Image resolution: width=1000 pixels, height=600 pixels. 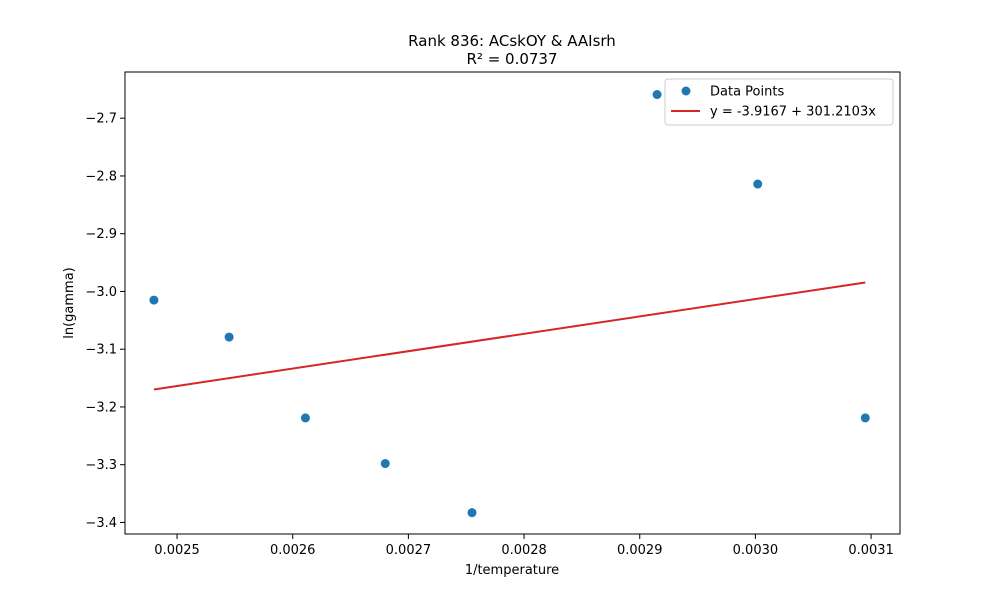 I want to click on x-tick-label: 0.0031, so click(x=871, y=550).